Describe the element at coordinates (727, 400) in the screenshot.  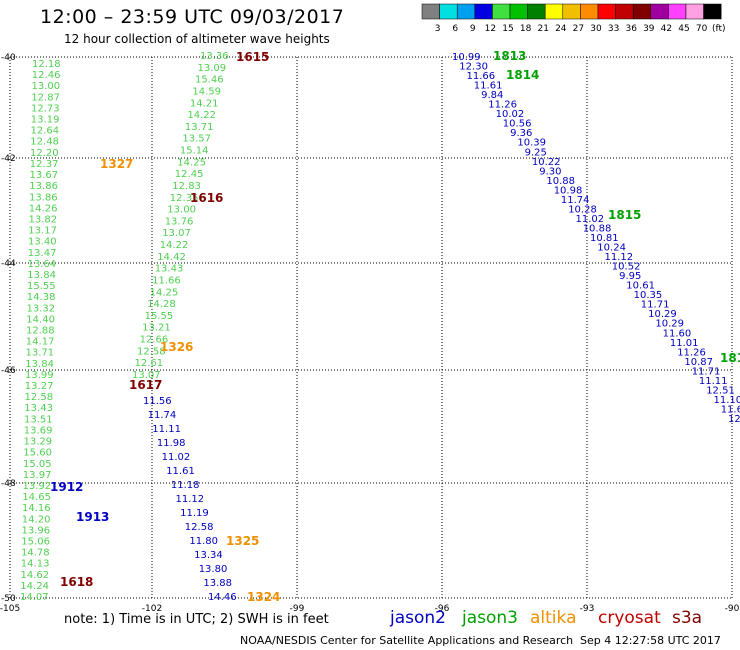
I see `wave-height-label: 11.10` at that location.